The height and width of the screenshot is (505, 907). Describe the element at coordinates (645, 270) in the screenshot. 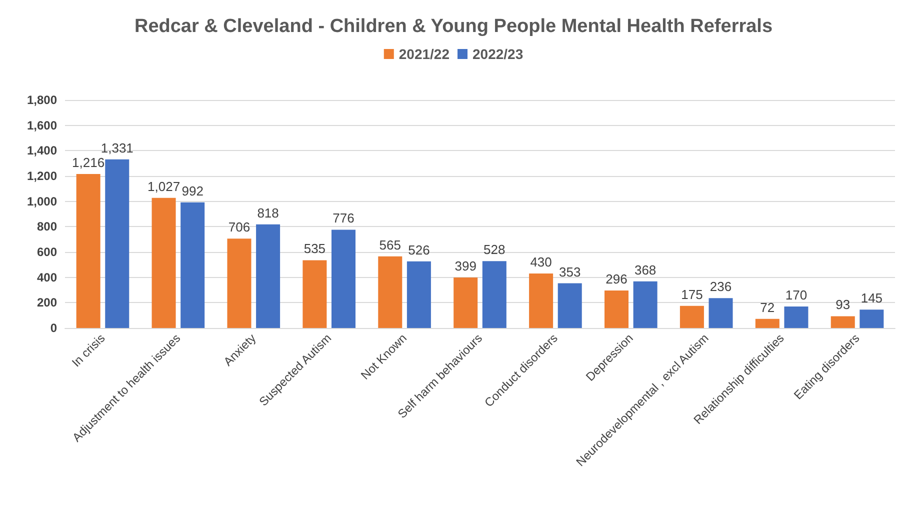

I see `data-label: 368` at that location.